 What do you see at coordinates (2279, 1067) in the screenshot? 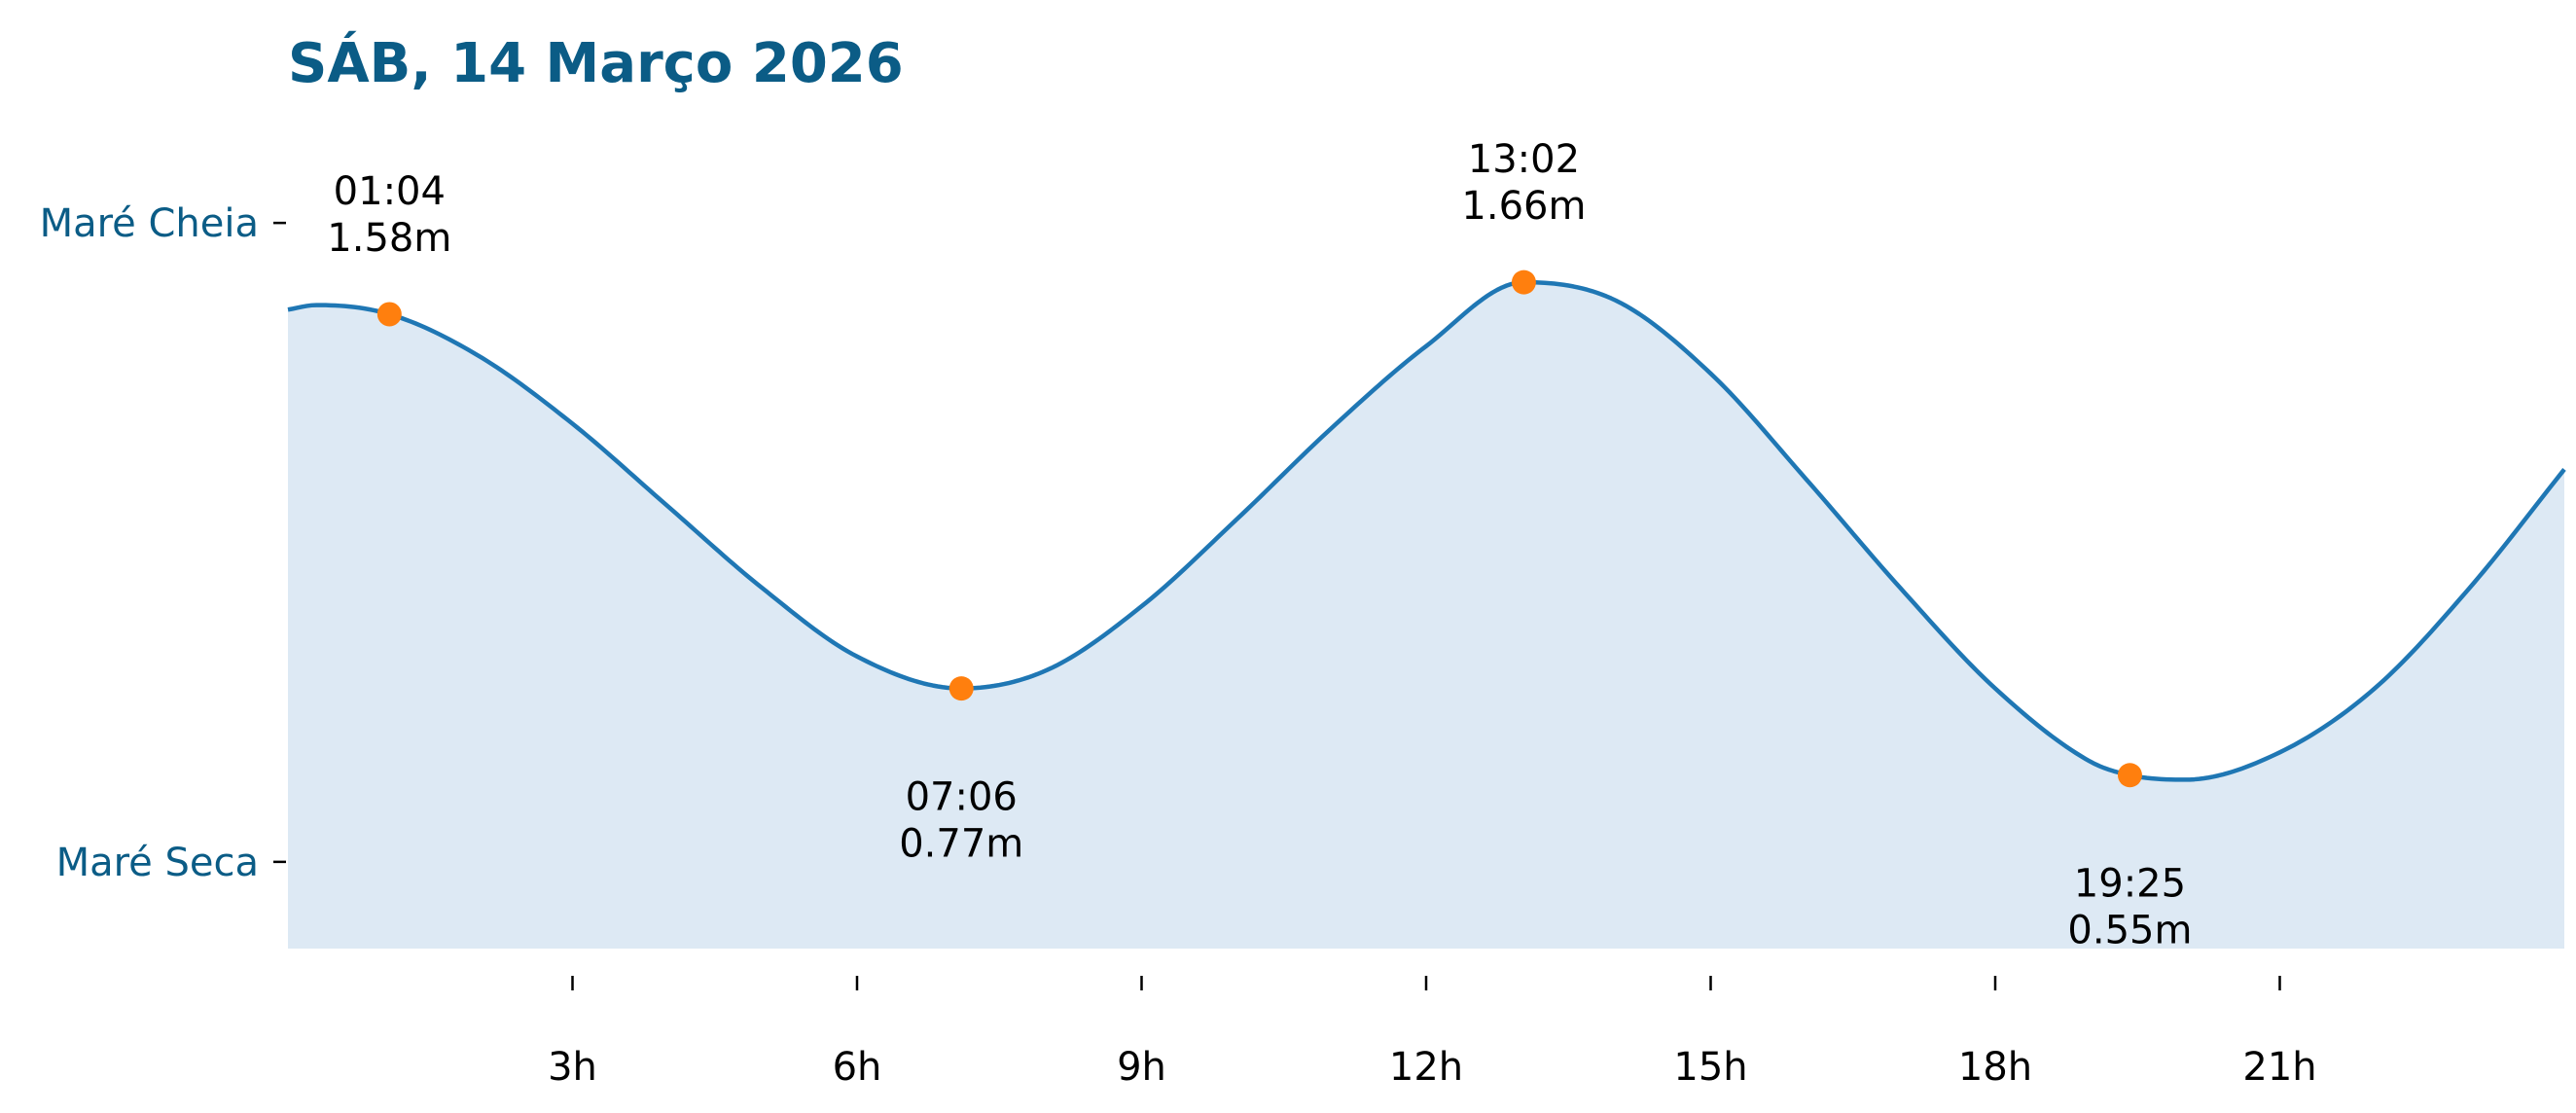
I see `x-tick-label: 21h` at bounding box center [2279, 1067].